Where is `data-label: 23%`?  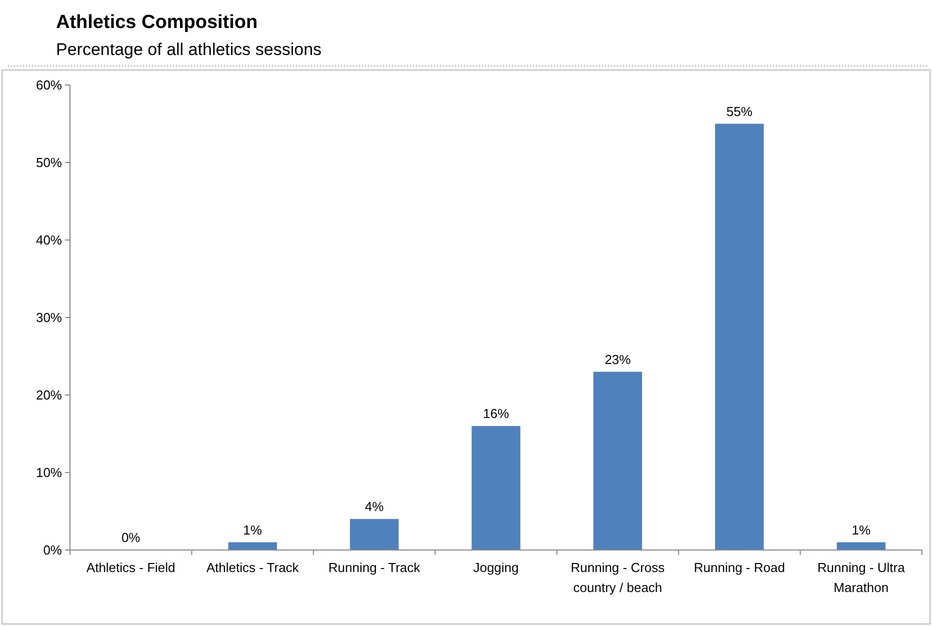
data-label: 23% is located at coordinates (618, 359).